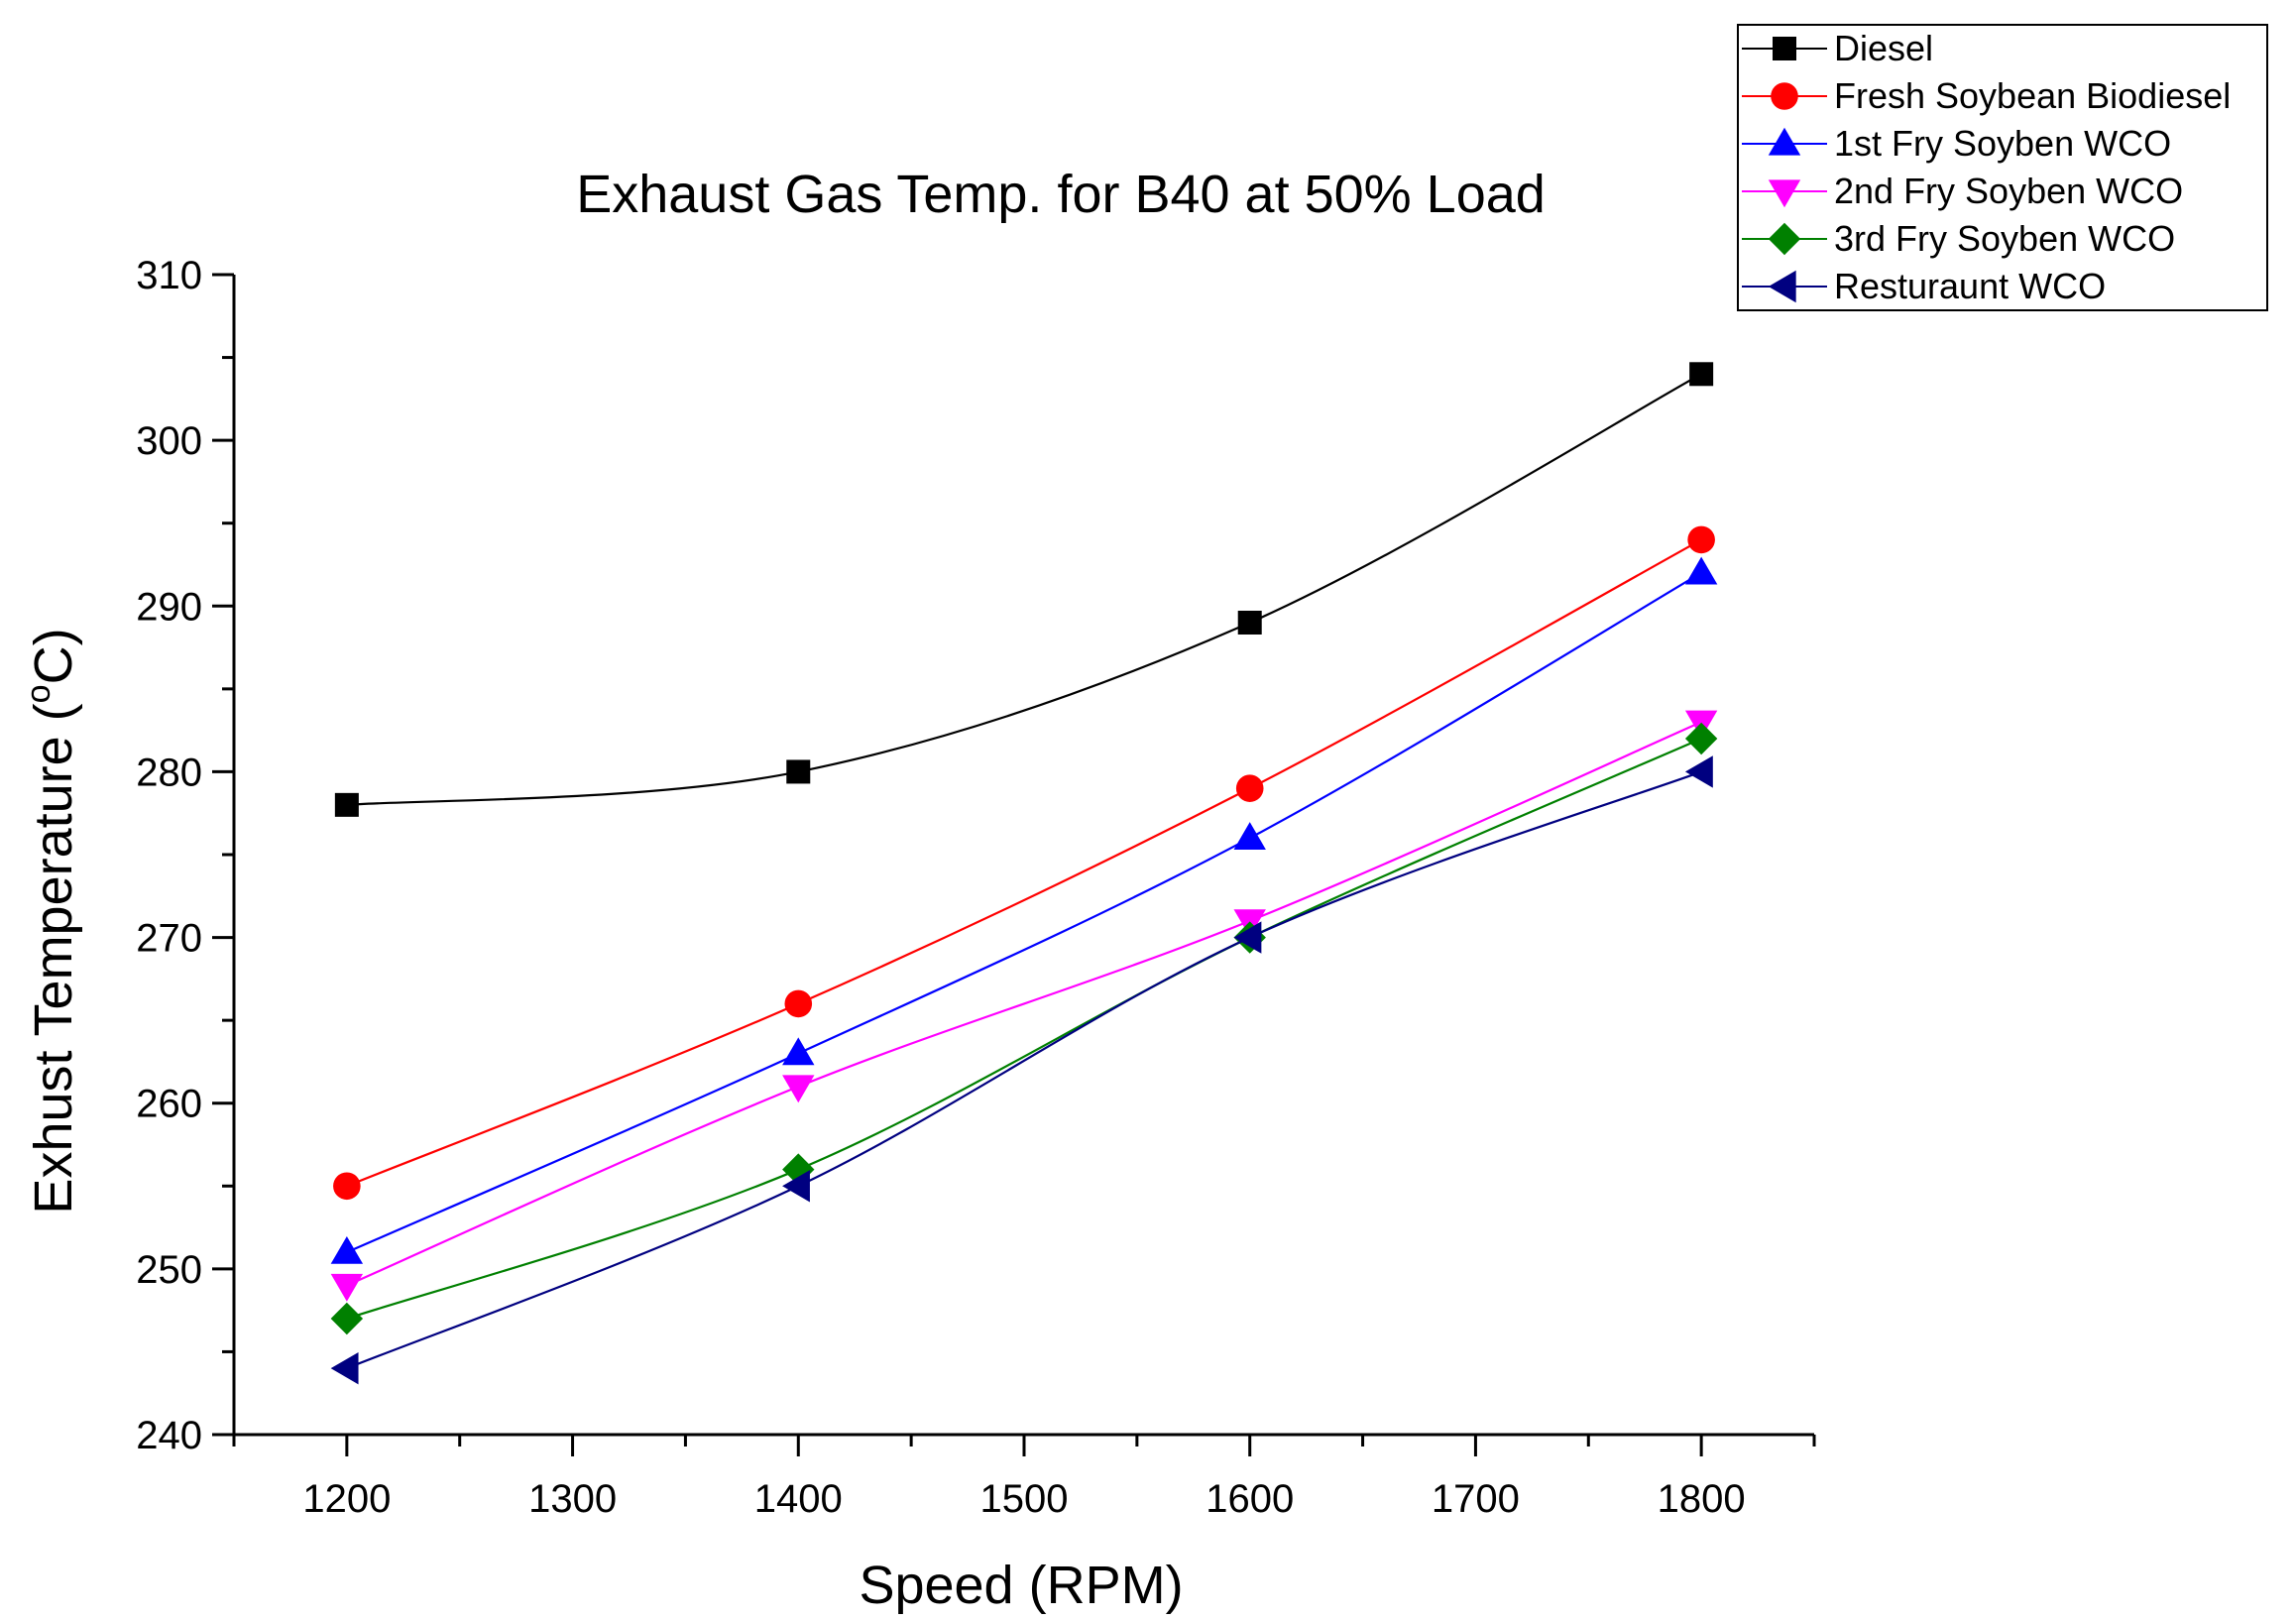 Image resolution: width=2296 pixels, height=1620 pixels. I want to click on legend-entry-0: Diesel, so click(1837, 48).